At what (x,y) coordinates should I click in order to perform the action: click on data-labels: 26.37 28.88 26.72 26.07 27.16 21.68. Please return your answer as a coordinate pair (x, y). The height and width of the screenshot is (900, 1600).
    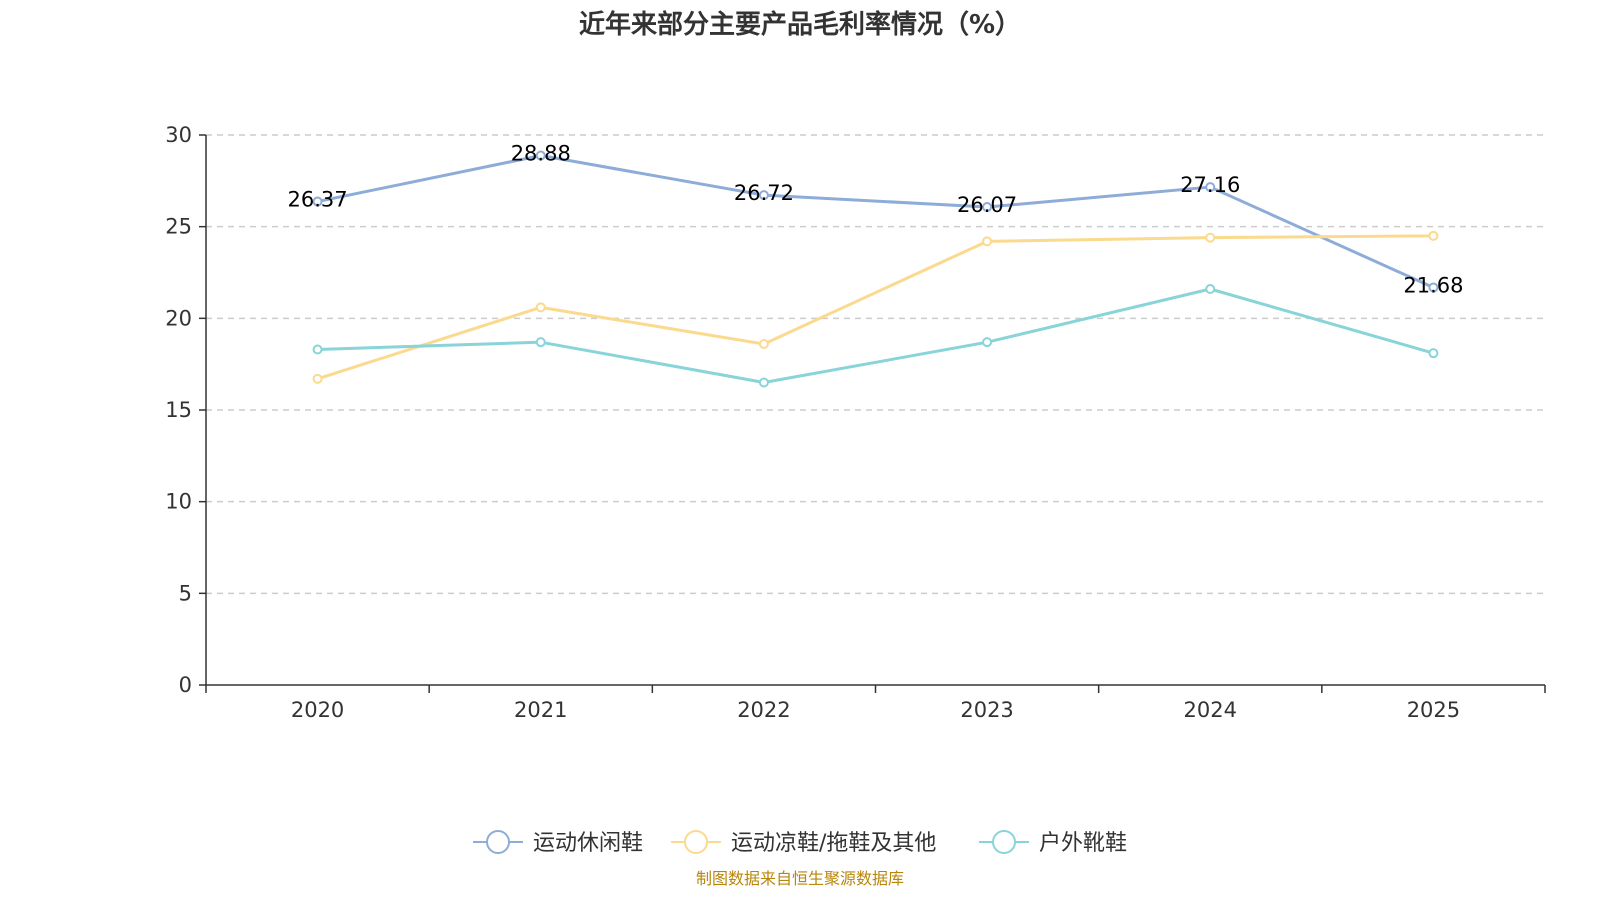
    Looking at the image, I should click on (876, 220).